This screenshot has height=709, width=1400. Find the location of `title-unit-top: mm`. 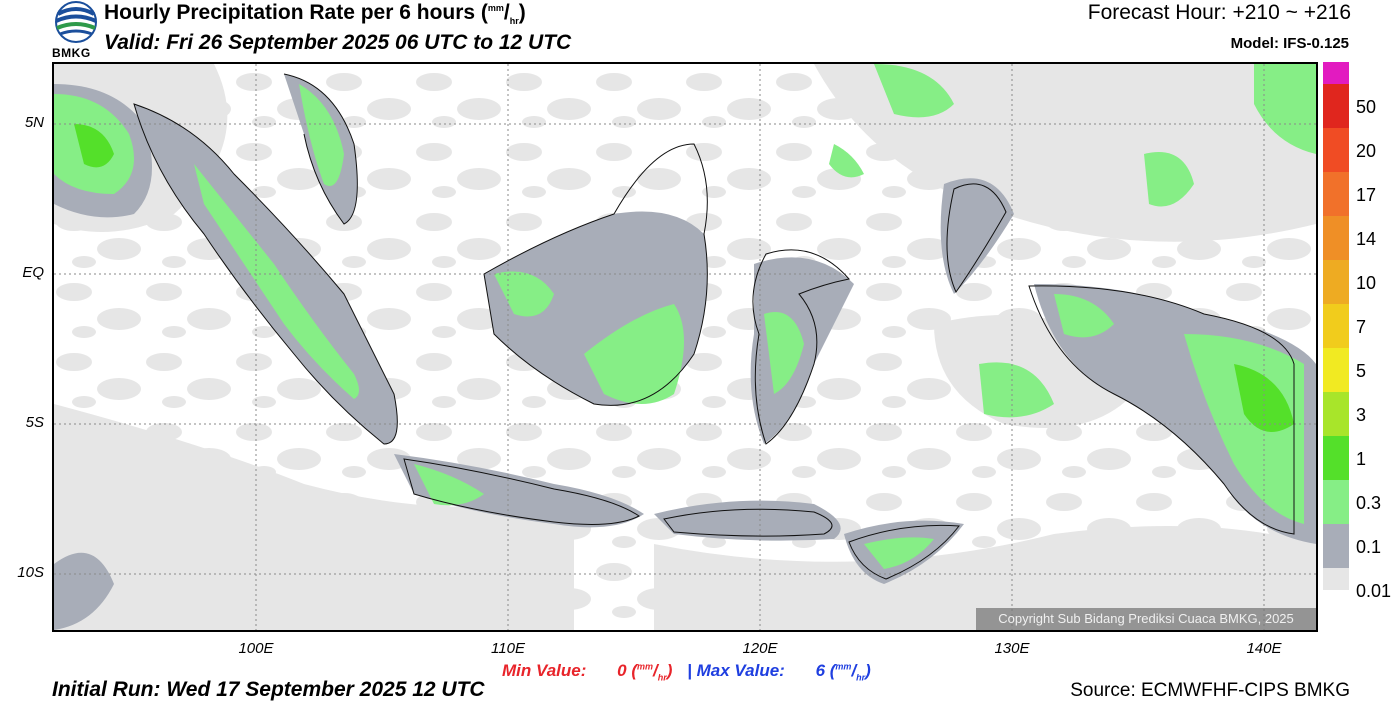

title-unit-top: mm is located at coordinates (495, 8).